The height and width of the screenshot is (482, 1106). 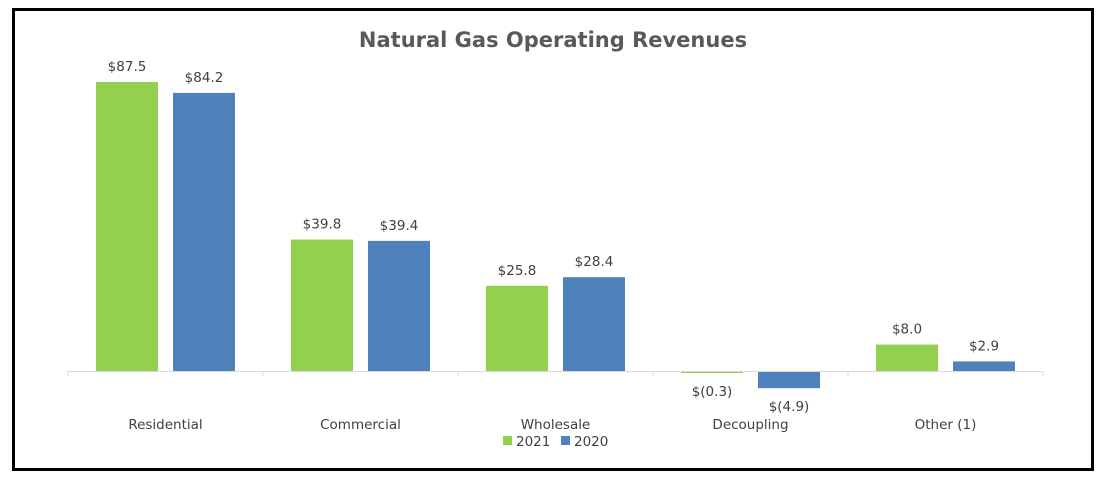 I want to click on category-label: Commercial, so click(x=360, y=425).